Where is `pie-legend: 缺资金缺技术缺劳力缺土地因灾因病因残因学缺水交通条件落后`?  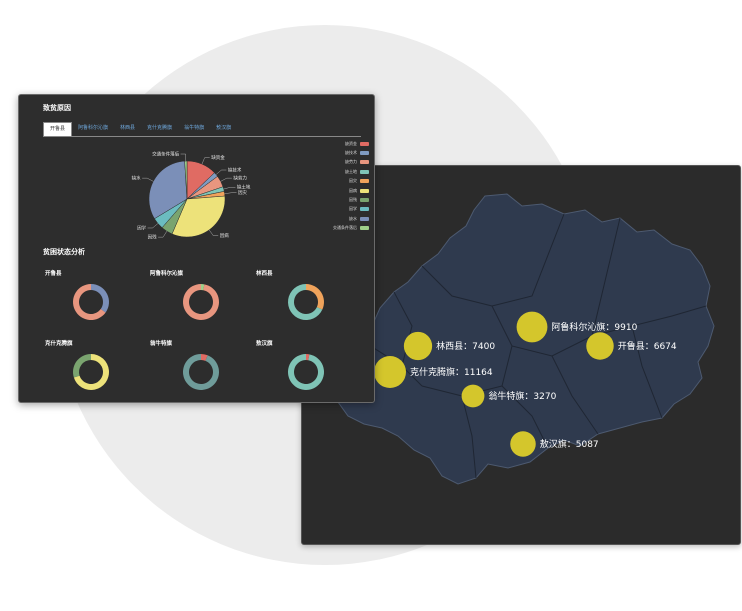 pie-legend: 缺资金缺技术缺劳力缺土地因灾因病因残因学缺水交通条件落后 is located at coordinates (339, 186).